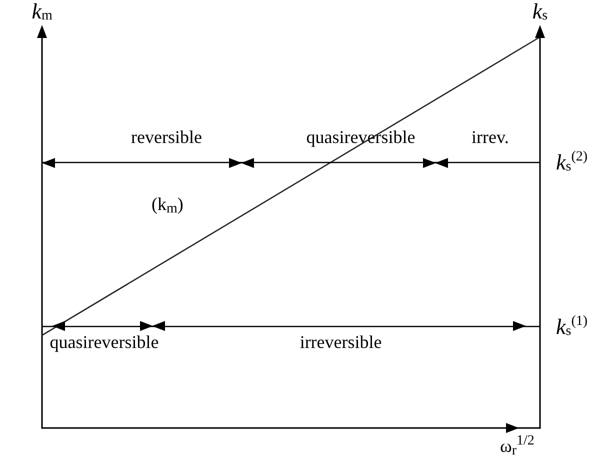 The image size is (596, 467). Describe the element at coordinates (341, 342) in the screenshot. I see `annotation: irreversible` at that location.